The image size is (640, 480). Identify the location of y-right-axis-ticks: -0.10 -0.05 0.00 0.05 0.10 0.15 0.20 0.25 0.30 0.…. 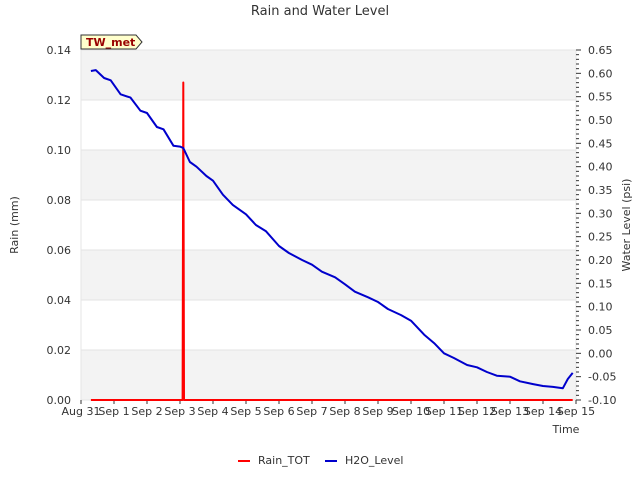
(596, 225).